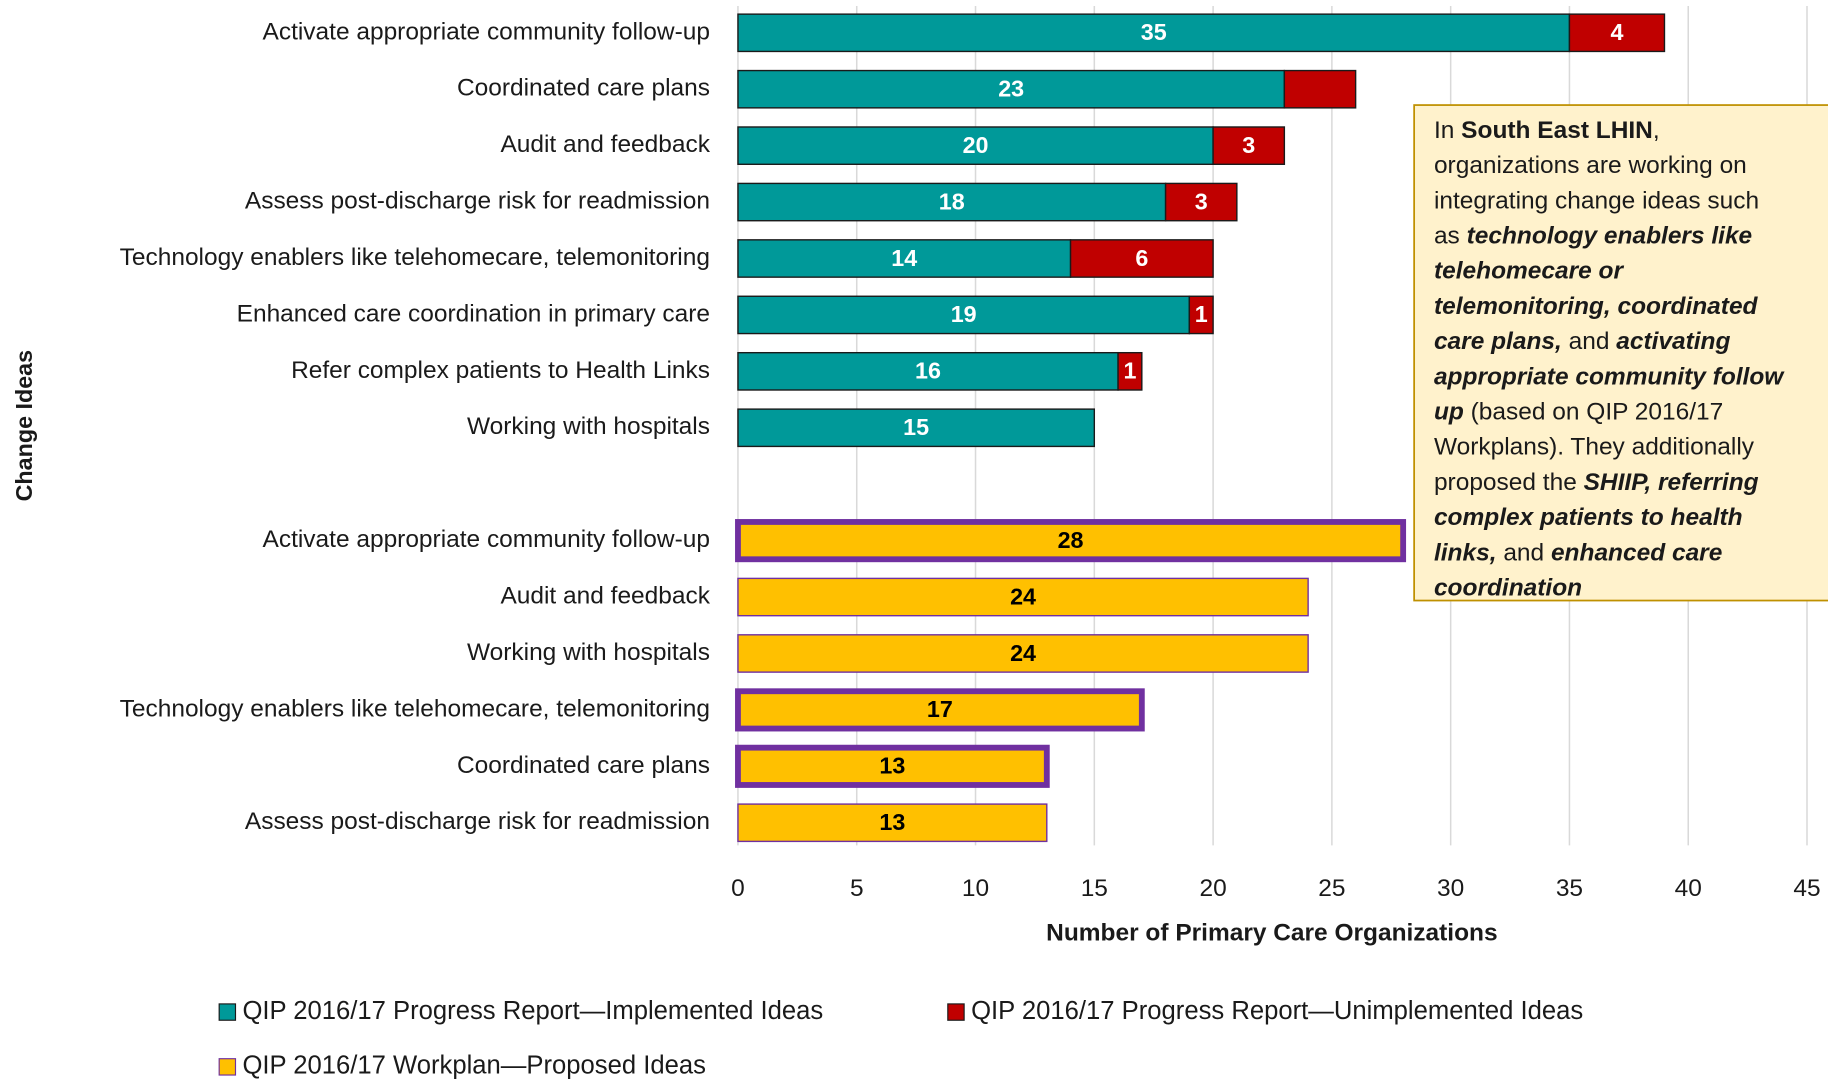 The height and width of the screenshot is (1081, 1828). I want to click on annotation-text: ,, so click(1656, 130).